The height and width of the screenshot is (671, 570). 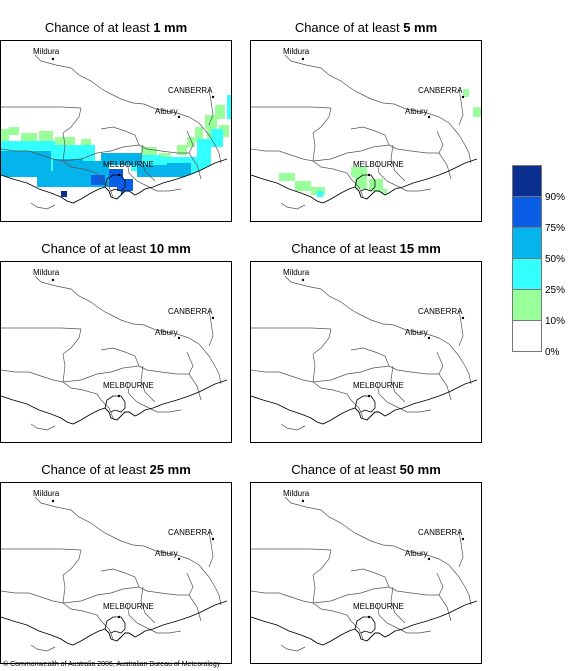 I want to click on rain-map-50mm: Mildura CANBERRA Albury MELBOURNE, so click(x=366, y=573).